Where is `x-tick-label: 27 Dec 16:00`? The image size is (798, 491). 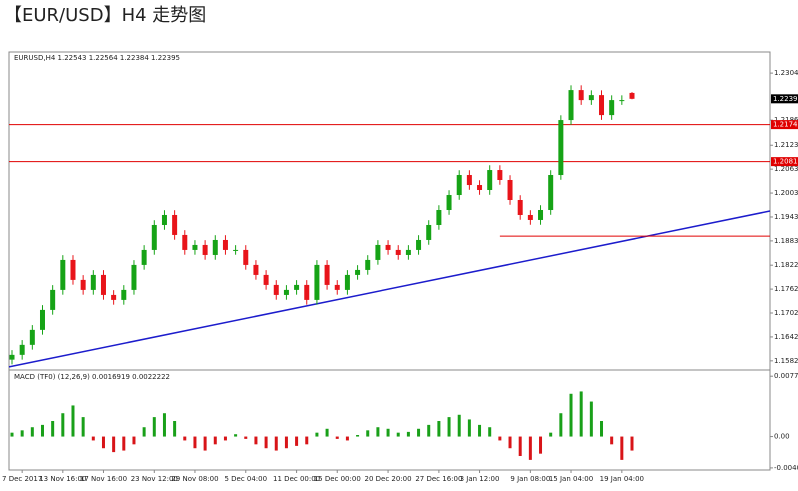 x-tick-label: 27 Dec 16:00 is located at coordinates (438, 479).